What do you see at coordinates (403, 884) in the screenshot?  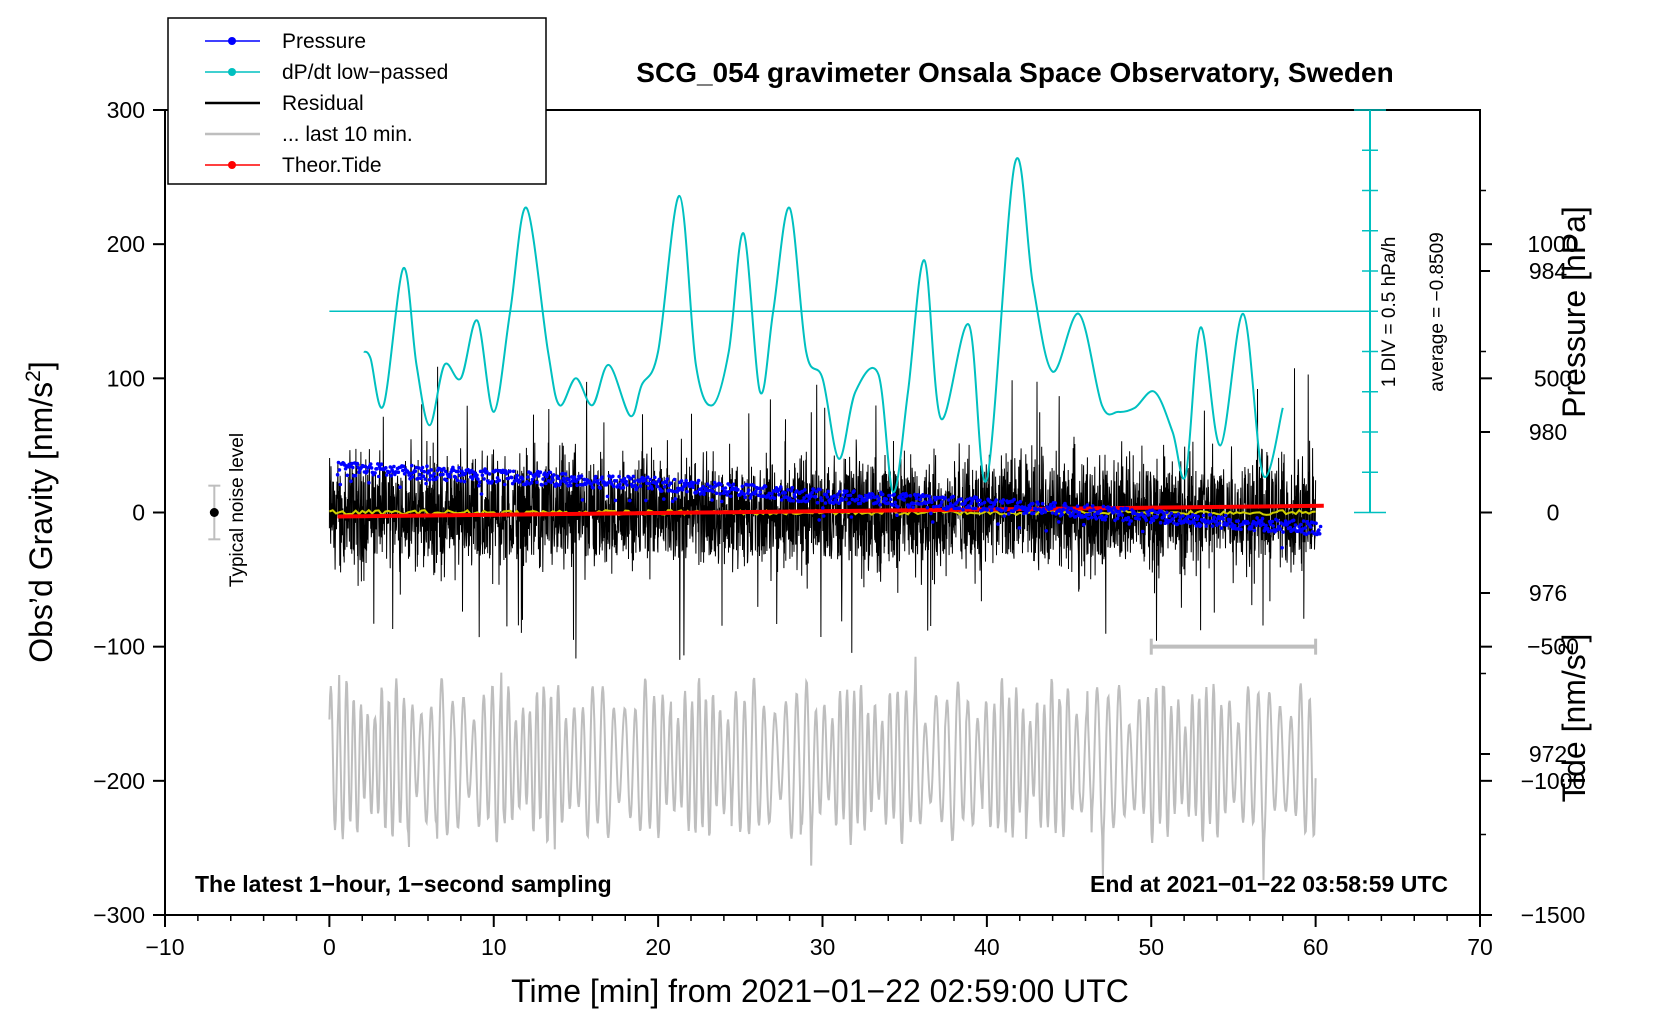 I see `note-sampling: The latest 1−hour, 1−second sampling` at bounding box center [403, 884].